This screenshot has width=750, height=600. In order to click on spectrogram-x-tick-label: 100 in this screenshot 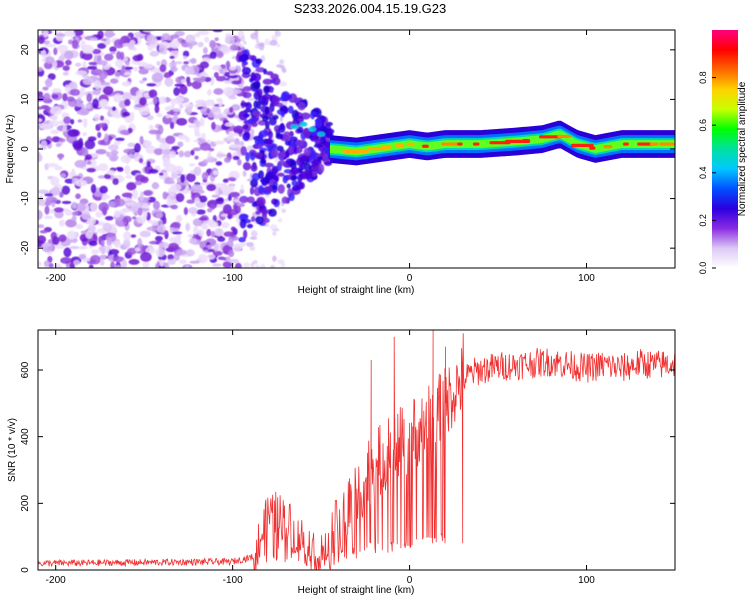, I will do `click(586, 278)`.